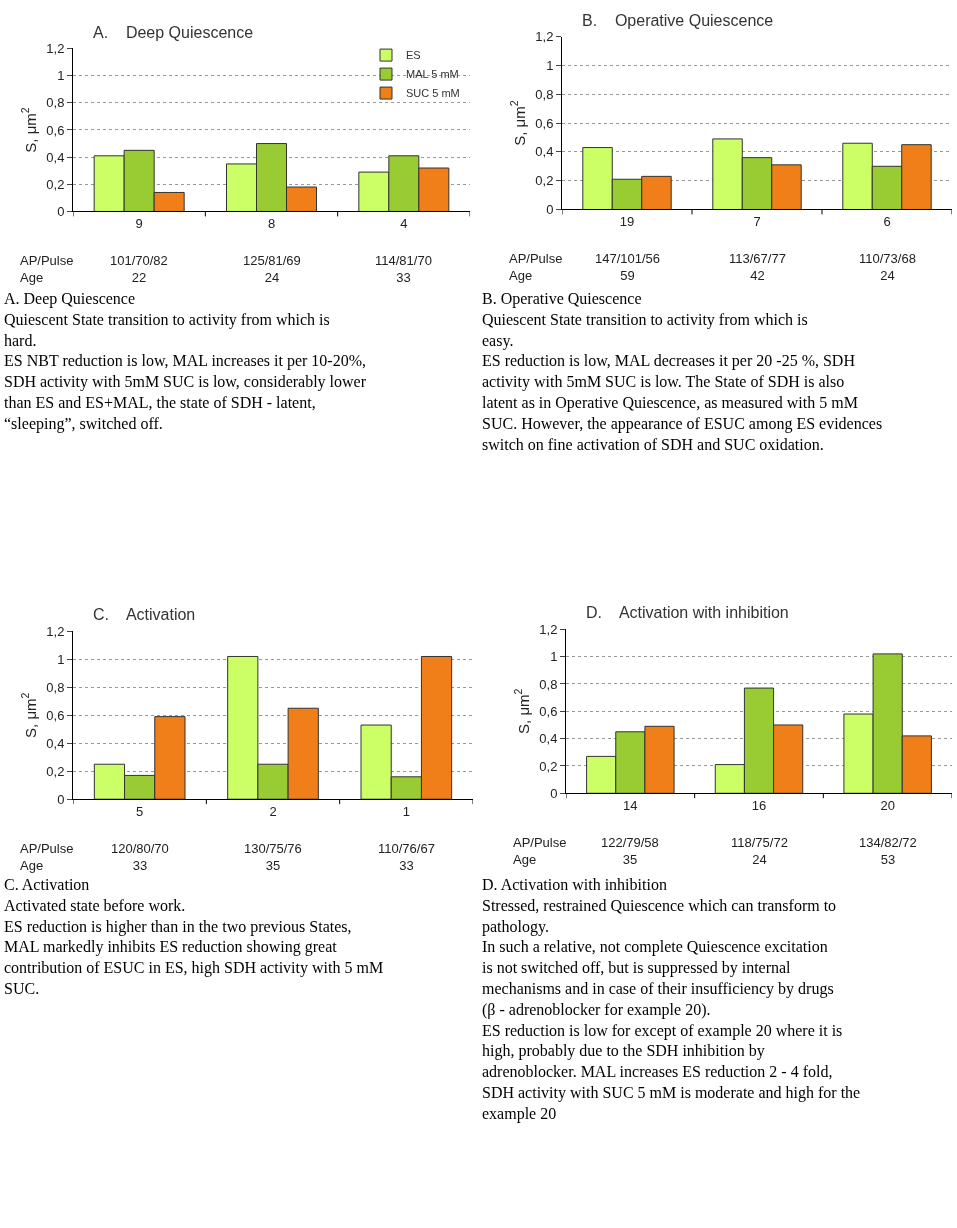 The width and height of the screenshot is (957, 1228). Describe the element at coordinates (687, 612) in the screenshot. I see `chart-title: D. Activation with inhibition` at that location.